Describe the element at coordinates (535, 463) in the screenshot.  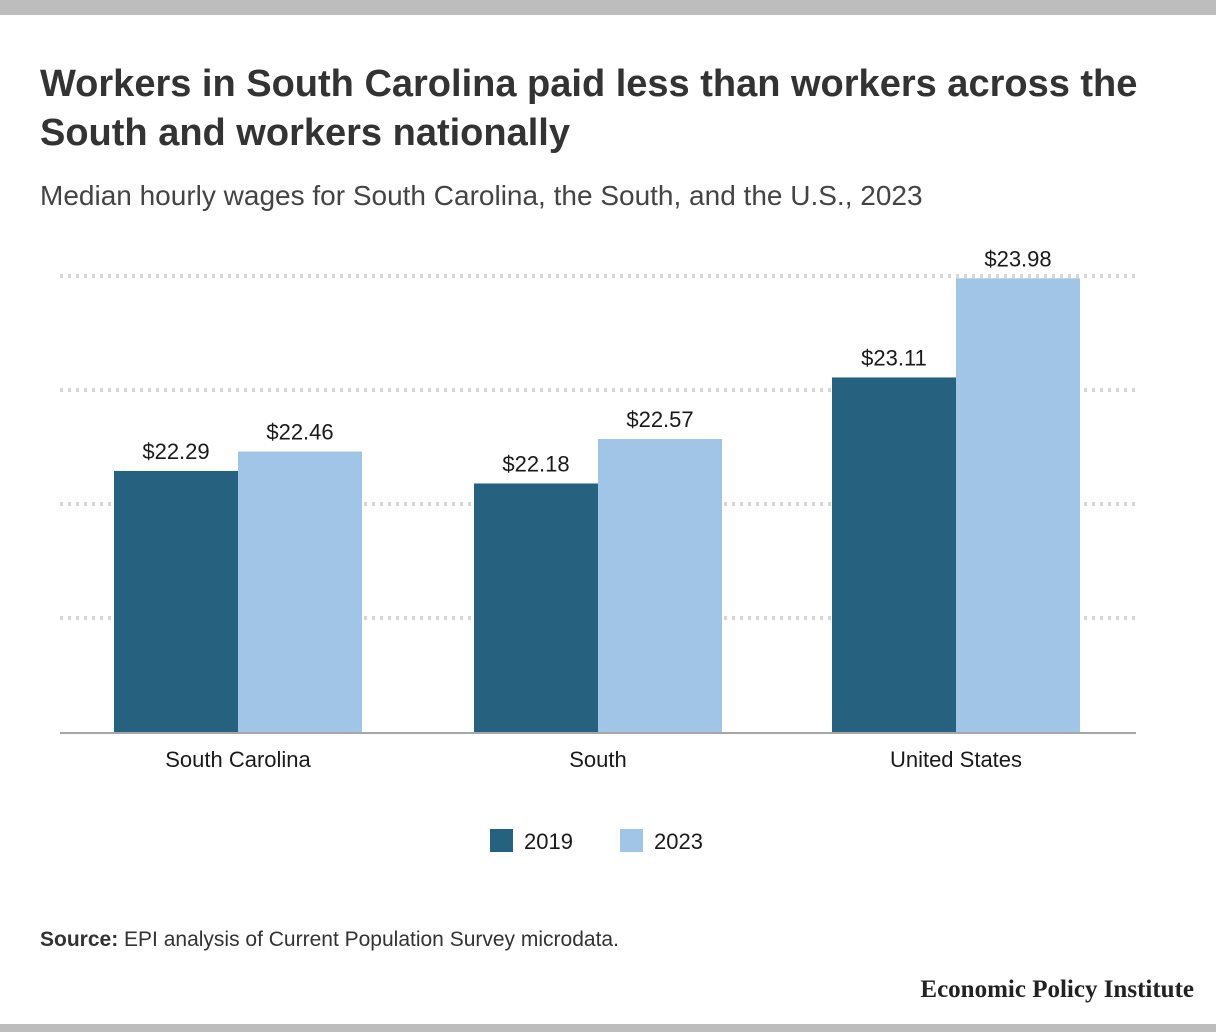
I see `data-label: $22.18` at that location.